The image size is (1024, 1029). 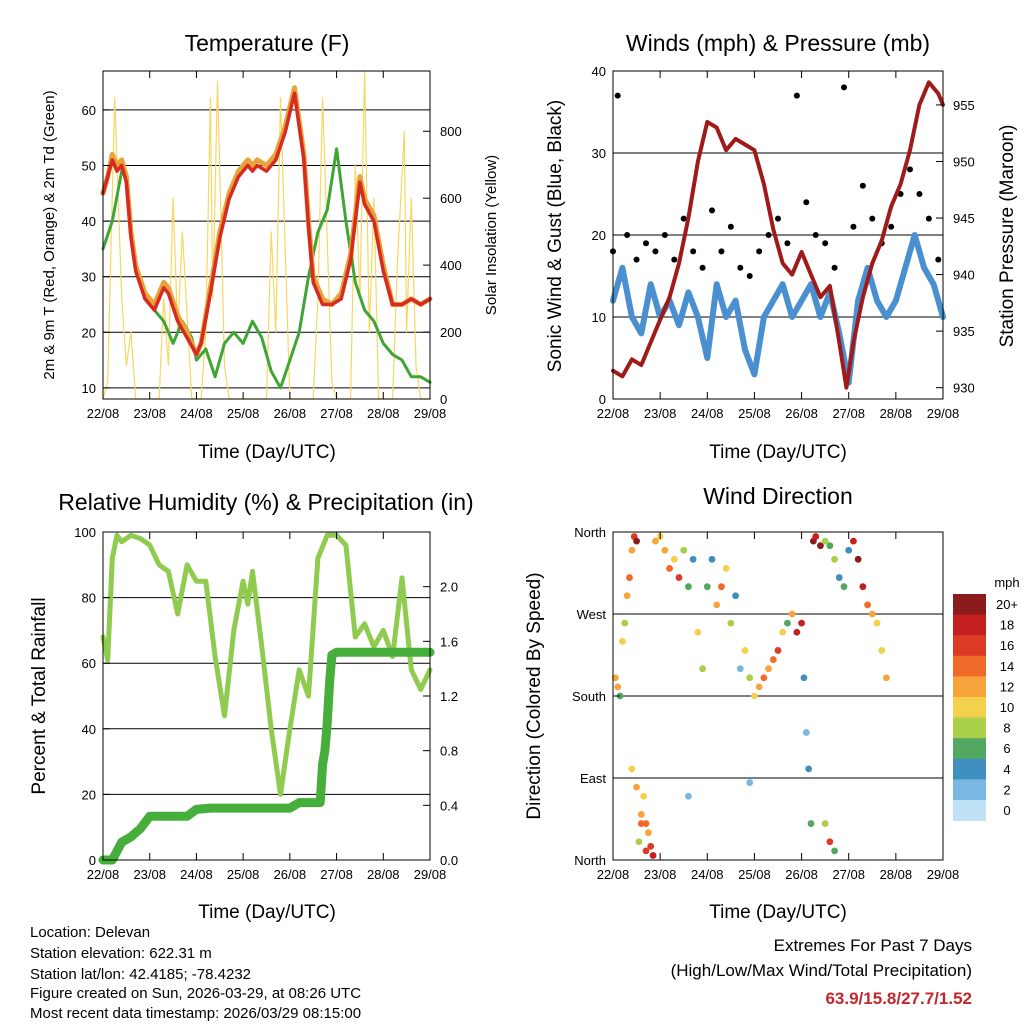 I want to click on humidity-series, so click(x=266, y=698).